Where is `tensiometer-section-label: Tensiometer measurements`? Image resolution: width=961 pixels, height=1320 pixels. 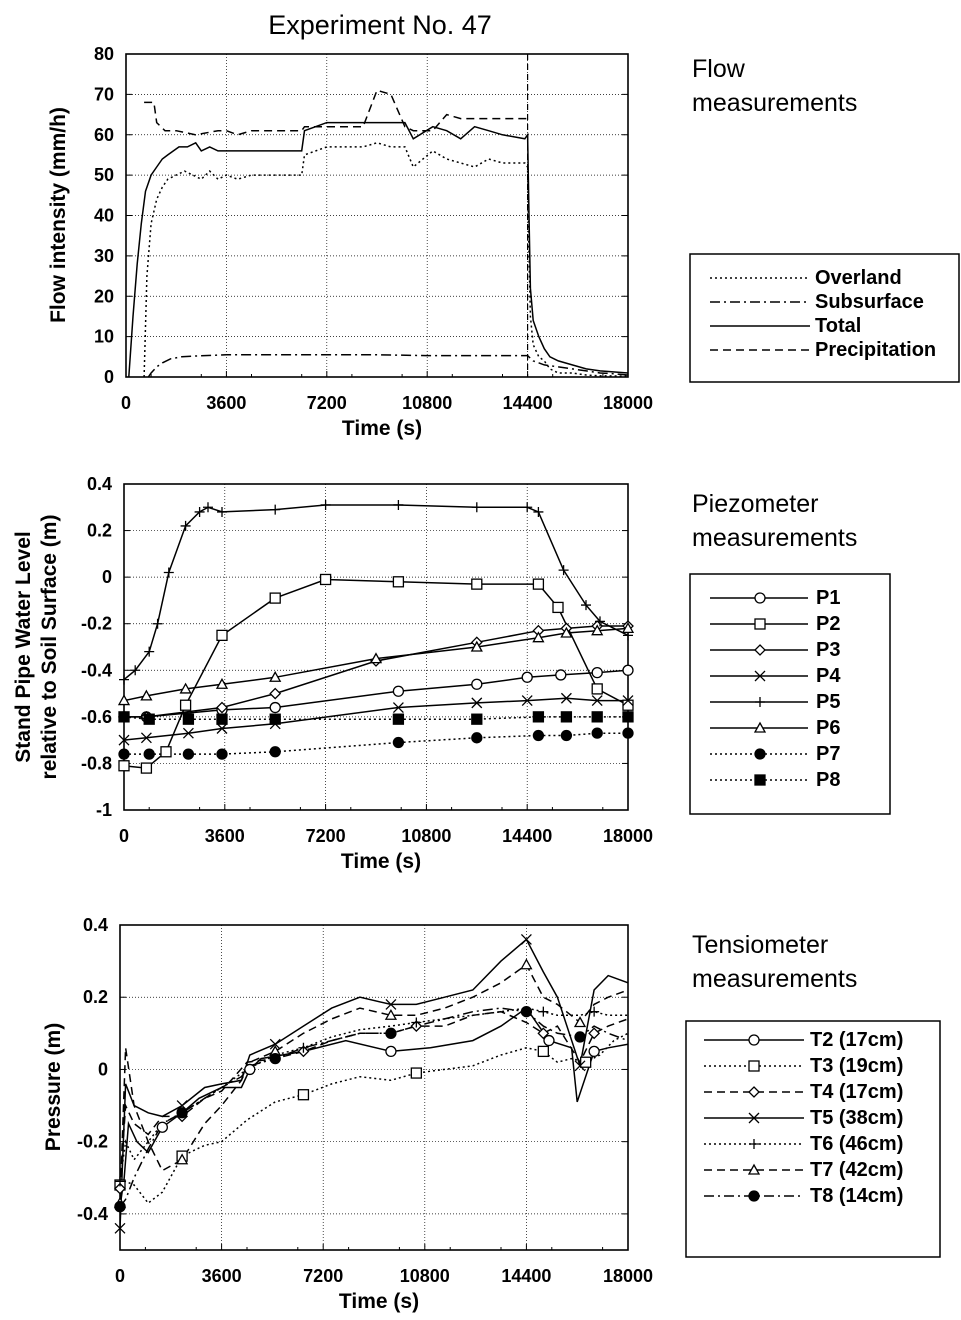
tensiometer-section-label: Tensiometer measurements is located at coordinates (822, 962).